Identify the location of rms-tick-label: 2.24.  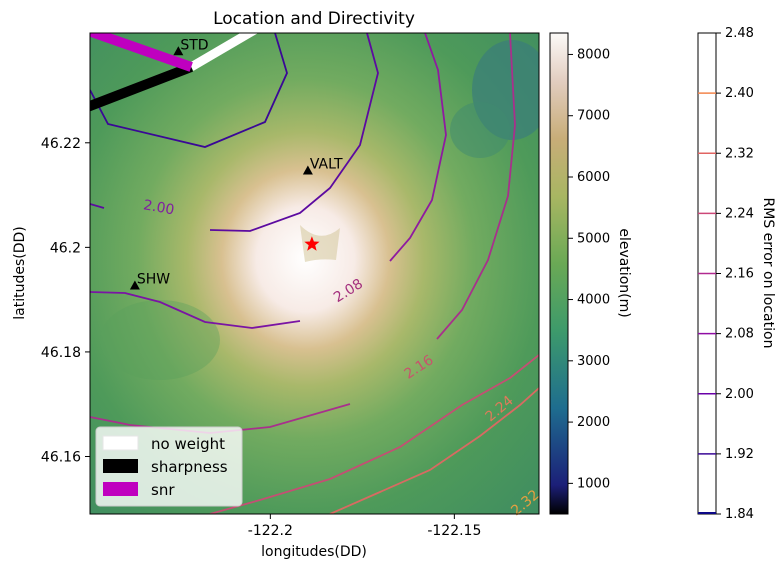
(739, 213).